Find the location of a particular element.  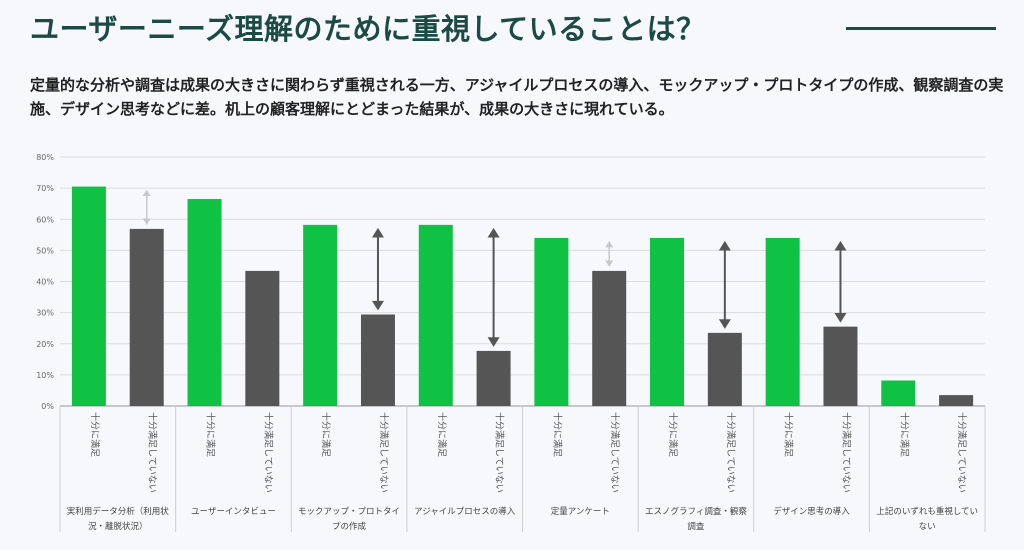

category-label: 実利用データ分析（利用状 is located at coordinates (118, 511).